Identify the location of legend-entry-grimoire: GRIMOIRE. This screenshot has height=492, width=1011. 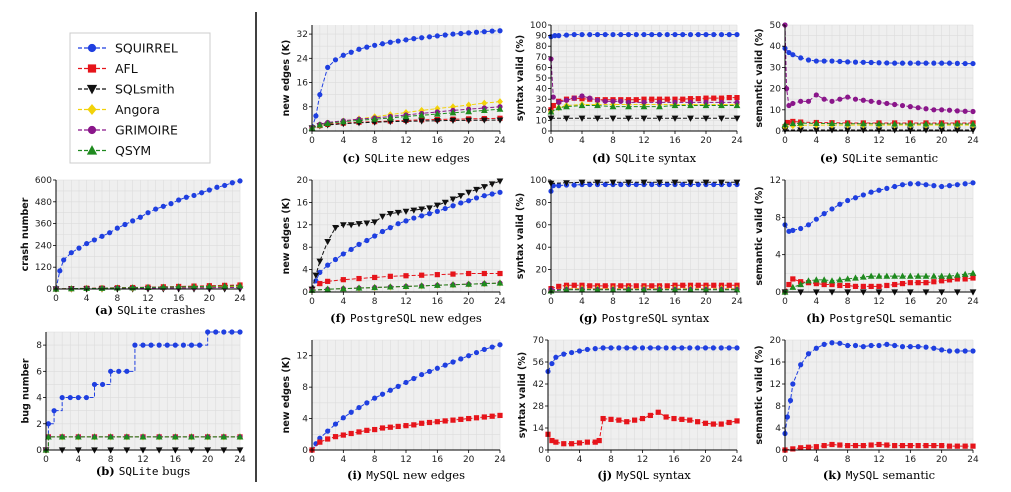
(128, 130).